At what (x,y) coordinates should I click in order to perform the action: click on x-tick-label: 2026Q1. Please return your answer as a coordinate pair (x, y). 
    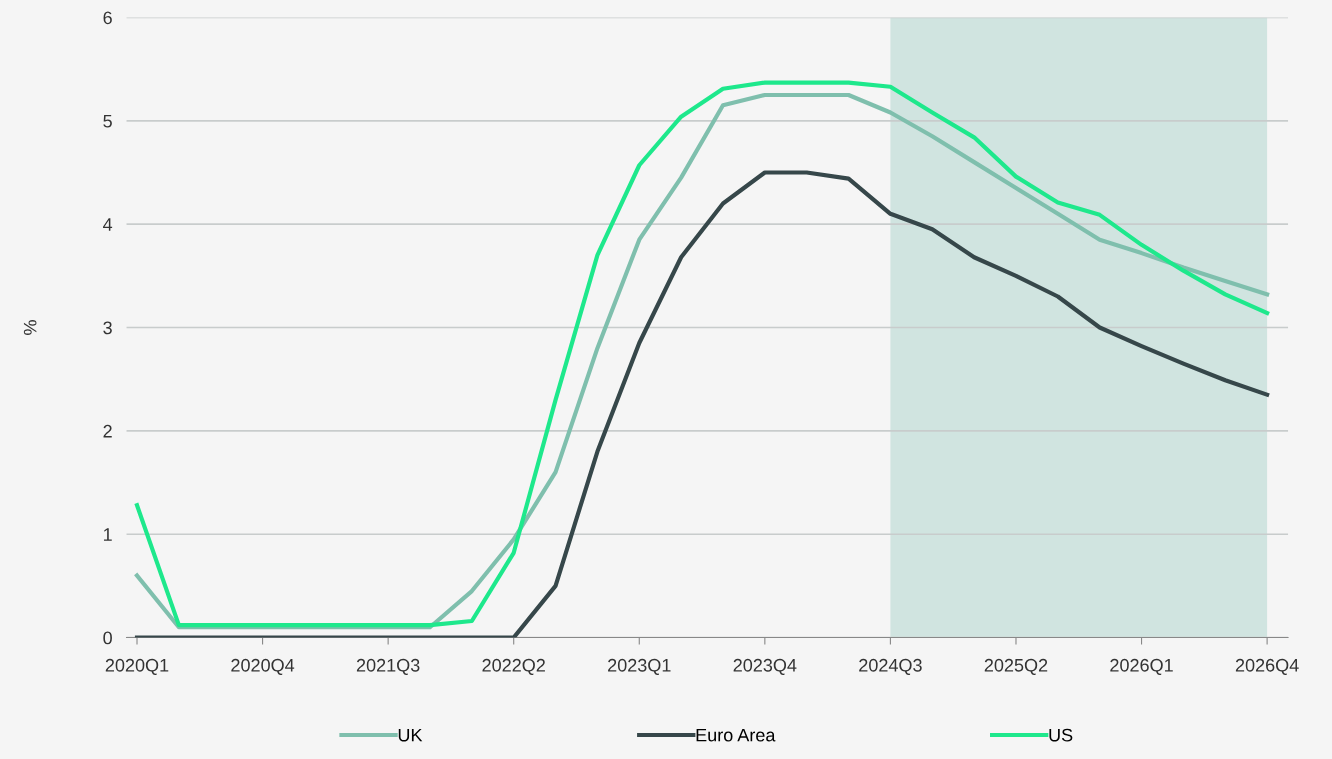
    Looking at the image, I should click on (1141, 666).